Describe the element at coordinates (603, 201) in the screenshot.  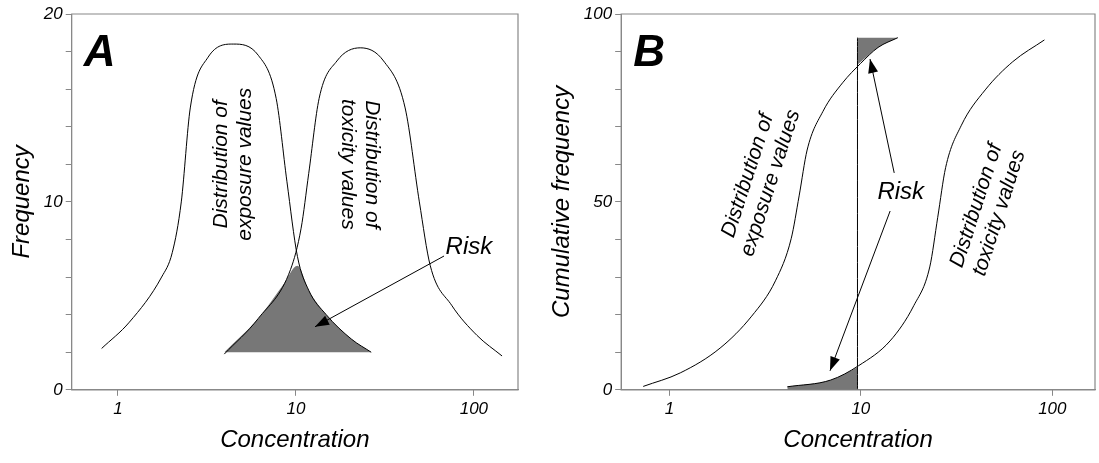
I see `y-tick-label: 50` at that location.